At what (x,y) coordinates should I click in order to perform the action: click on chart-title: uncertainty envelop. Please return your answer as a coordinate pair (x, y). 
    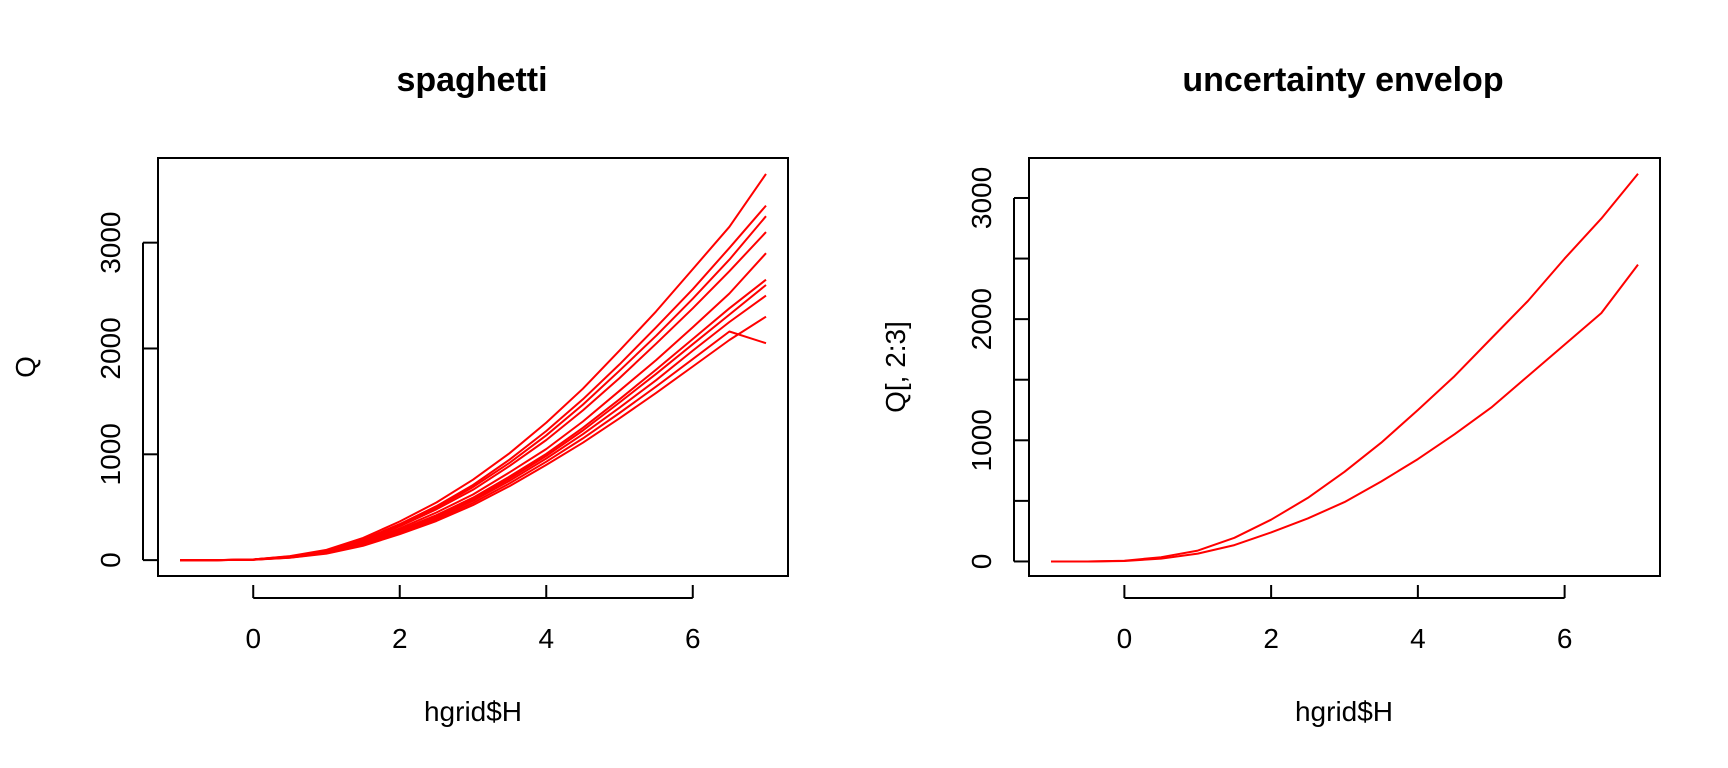
    Looking at the image, I should click on (1342, 80).